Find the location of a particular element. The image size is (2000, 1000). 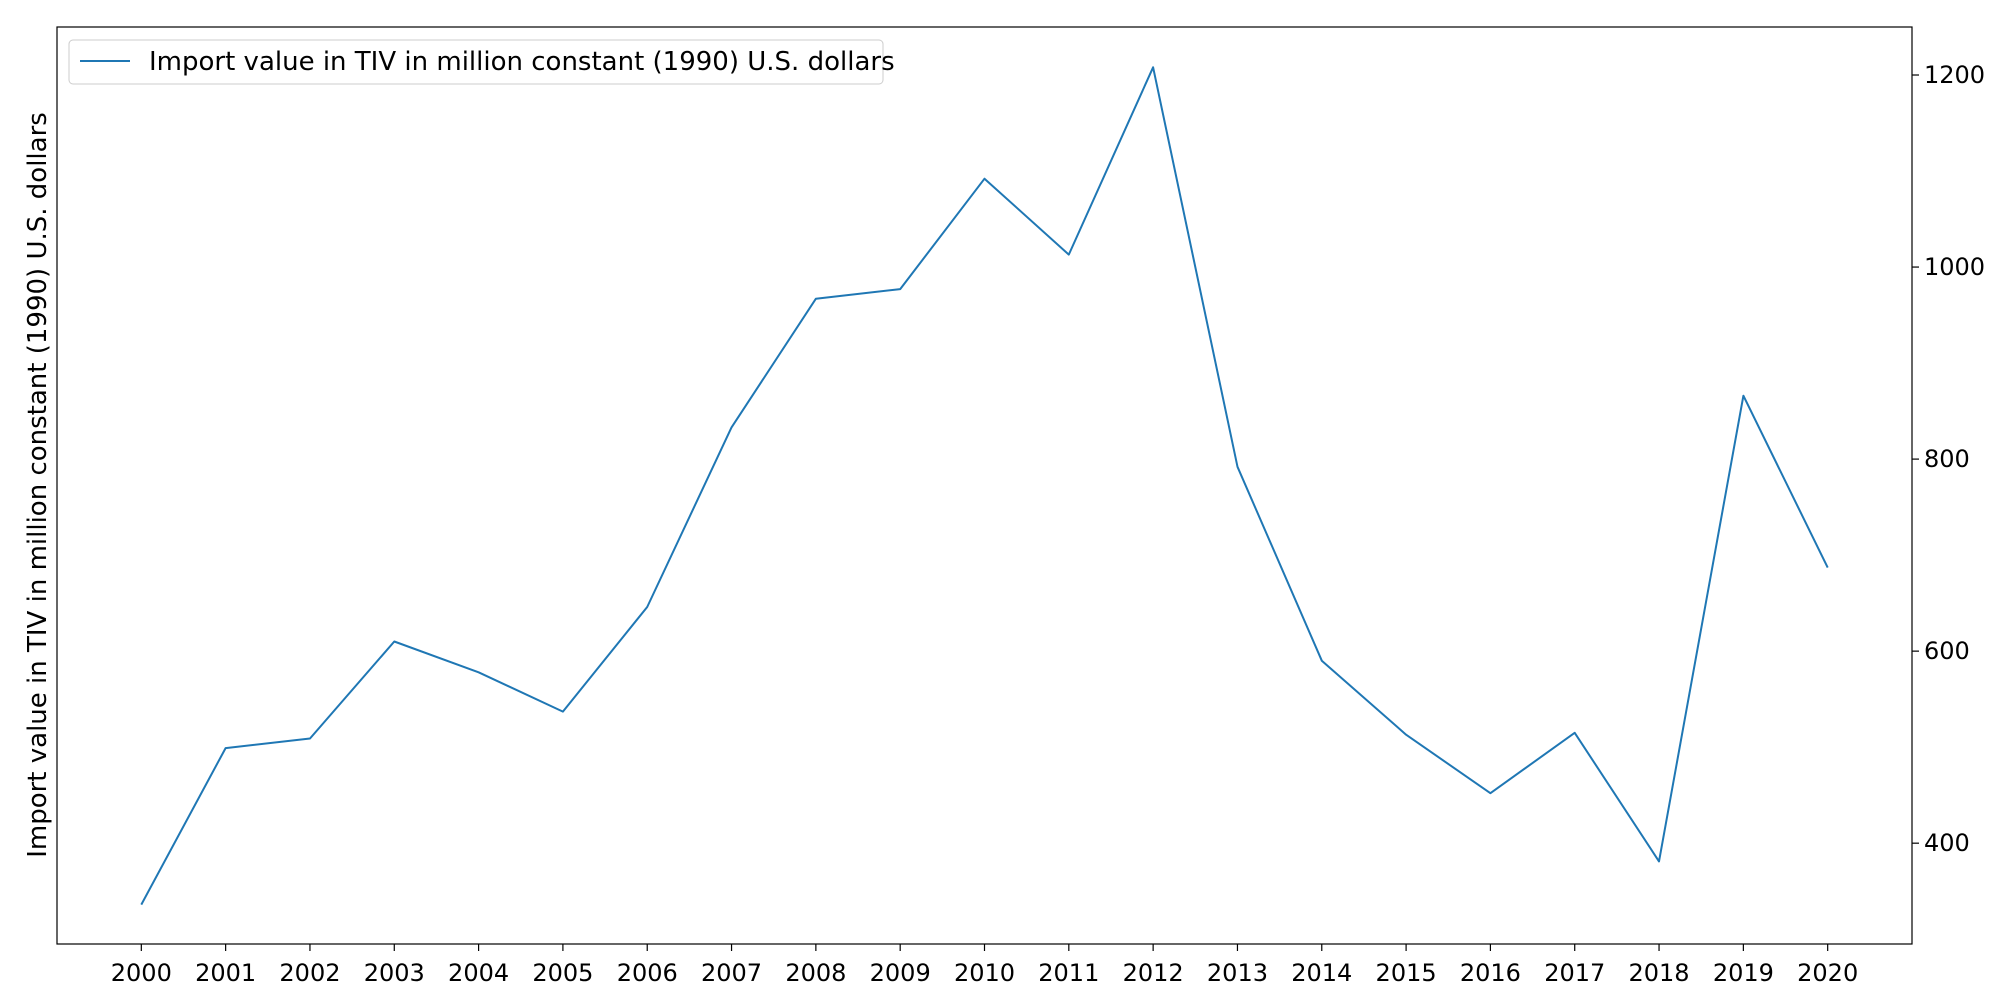

x-tick-label: 2007 is located at coordinates (731, 973).